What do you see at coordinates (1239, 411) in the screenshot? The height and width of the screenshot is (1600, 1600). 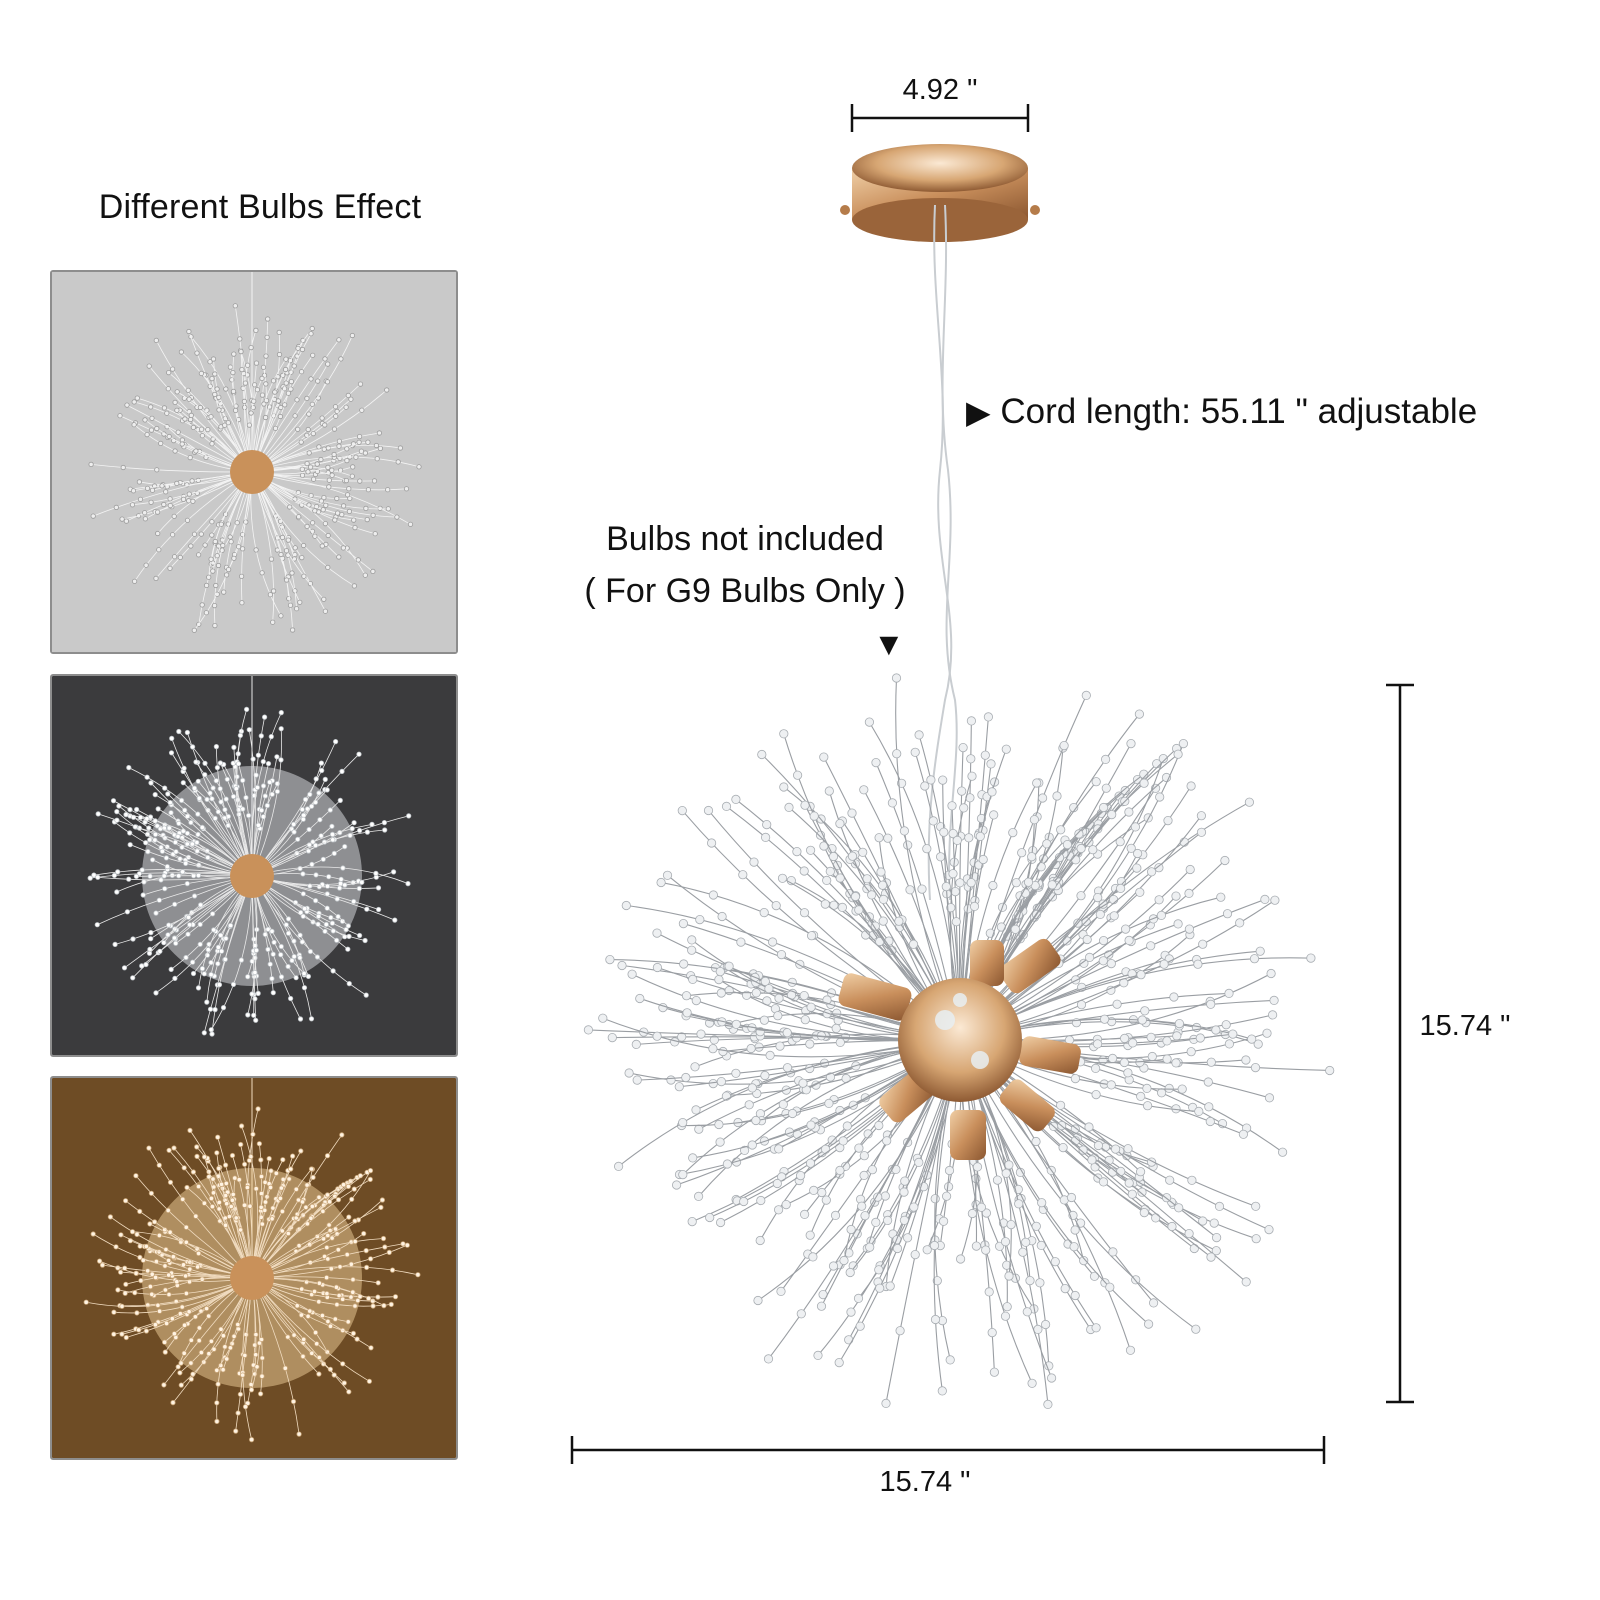 I see `cord-length-text: Cord length: 55.11 " adjustable` at bounding box center [1239, 411].